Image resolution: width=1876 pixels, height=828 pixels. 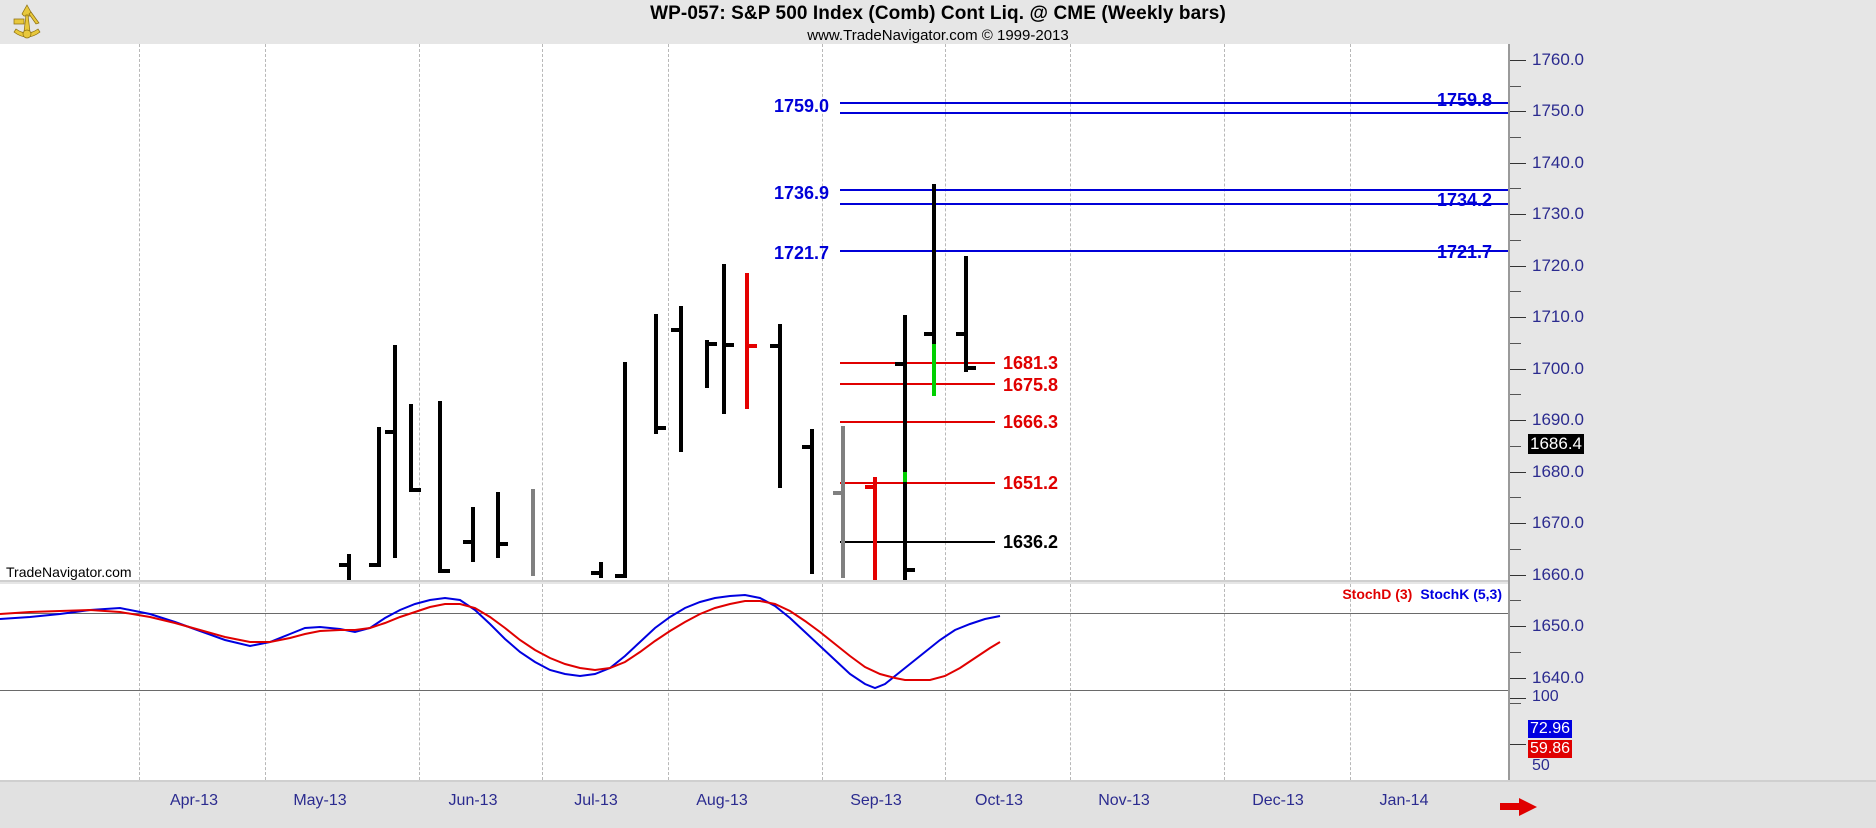 What do you see at coordinates (1558, 213) in the screenshot?
I see `axis-value: 1730.0` at bounding box center [1558, 213].